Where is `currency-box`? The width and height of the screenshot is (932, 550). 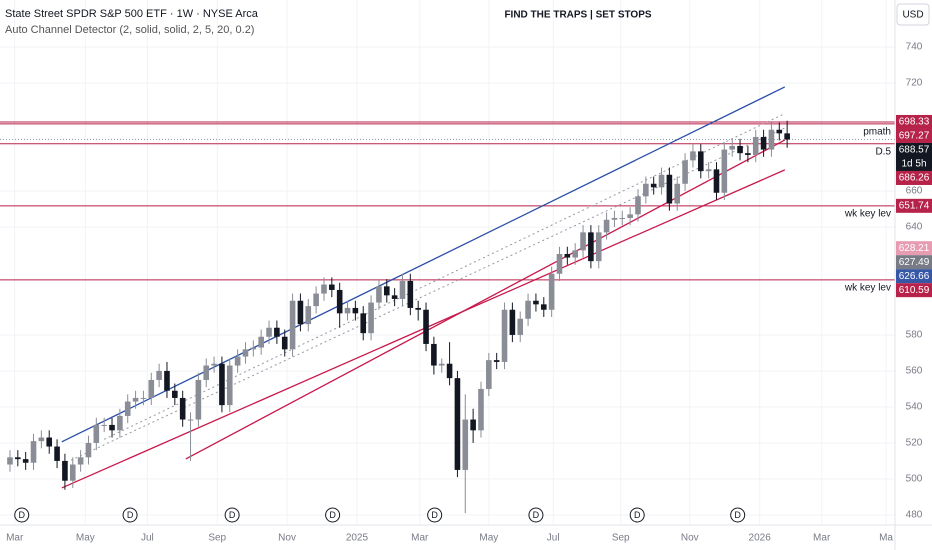
currency-box is located at coordinates (913, 14).